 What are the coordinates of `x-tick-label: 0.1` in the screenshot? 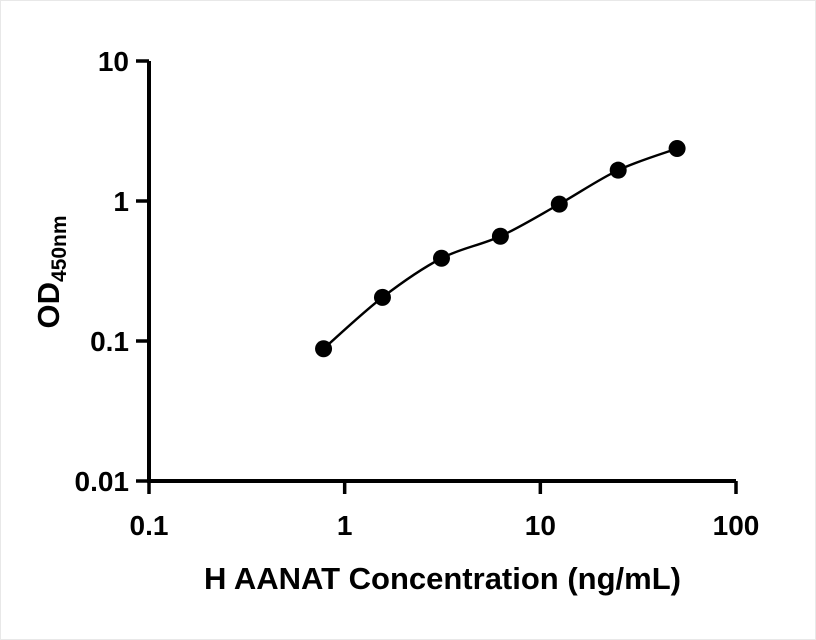 It's located at (149, 525).